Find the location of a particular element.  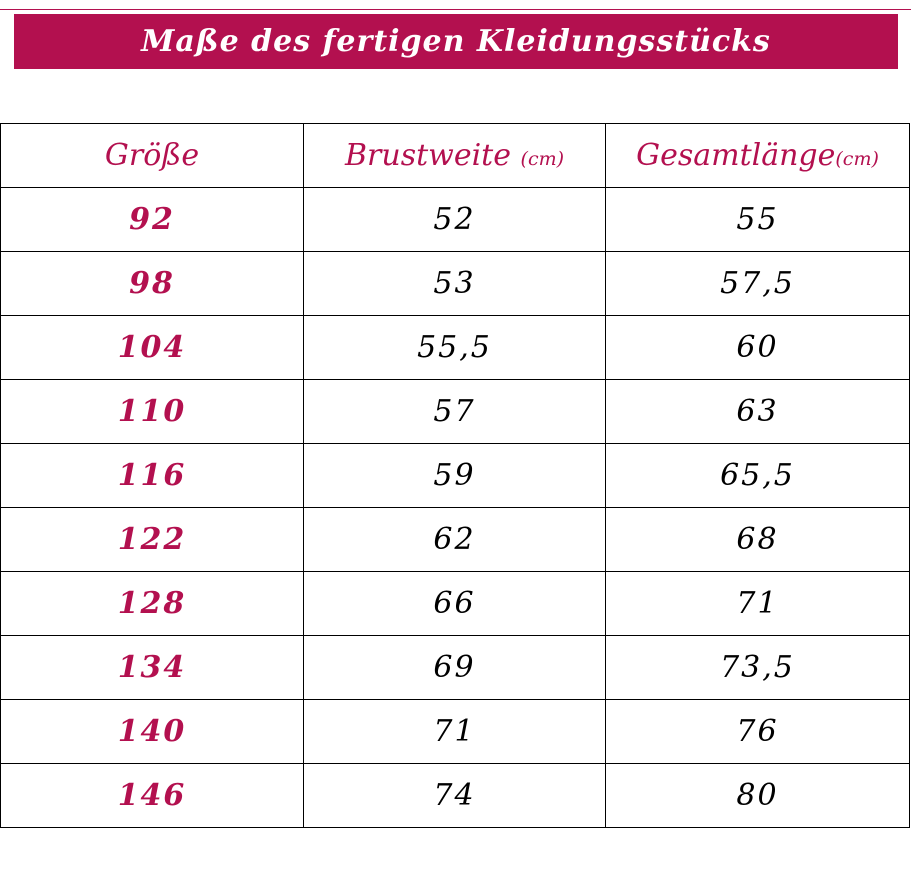

page-title: Maße des fertigen Kleidungsstücks is located at coordinates (456, 41).